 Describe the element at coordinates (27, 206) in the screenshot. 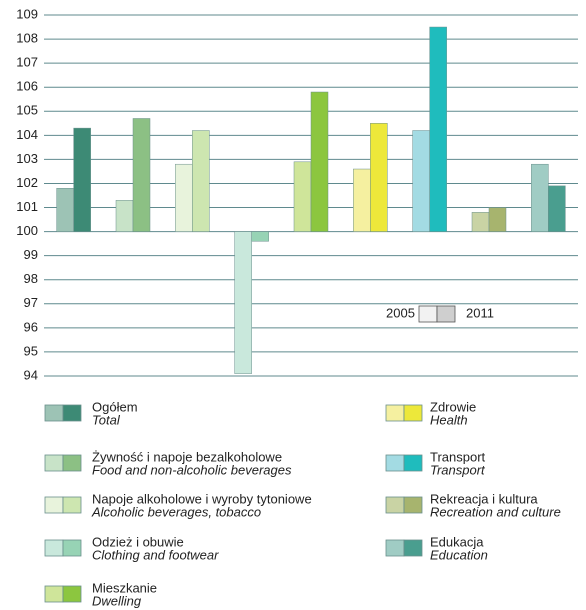

I see `y-tick-label: 101` at that location.